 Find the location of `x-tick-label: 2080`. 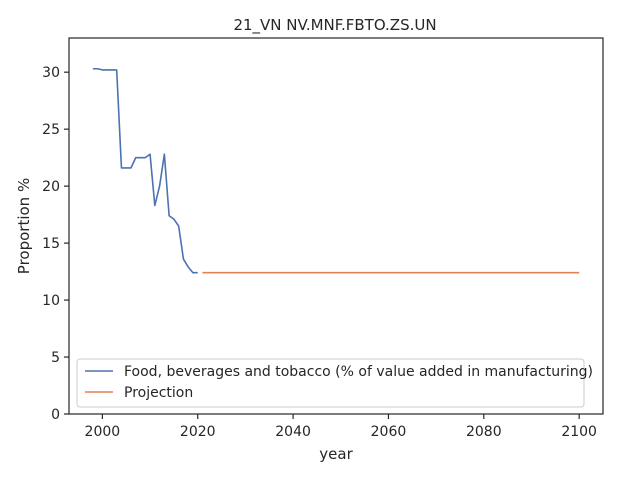

x-tick-label: 2080 is located at coordinates (484, 432).